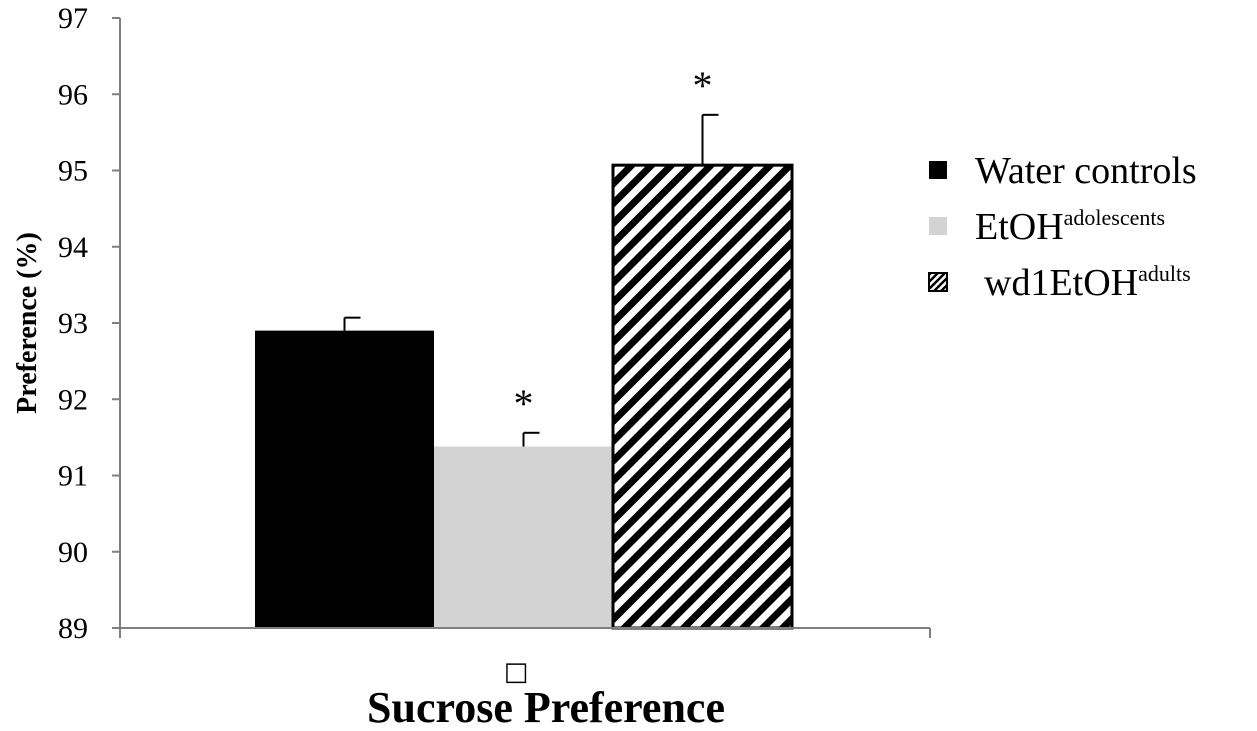 The width and height of the screenshot is (1257, 731). What do you see at coordinates (1019, 227) in the screenshot?
I see `legend-label-text: EtOH` at bounding box center [1019, 227].